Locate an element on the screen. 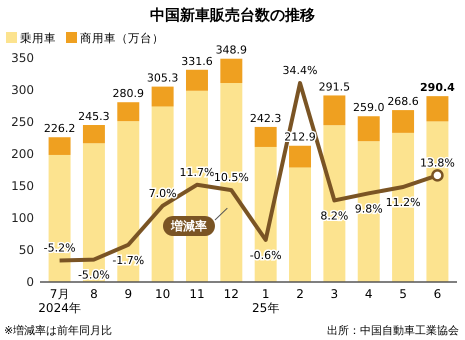  x-tick-label: 9 is located at coordinates (128, 294).